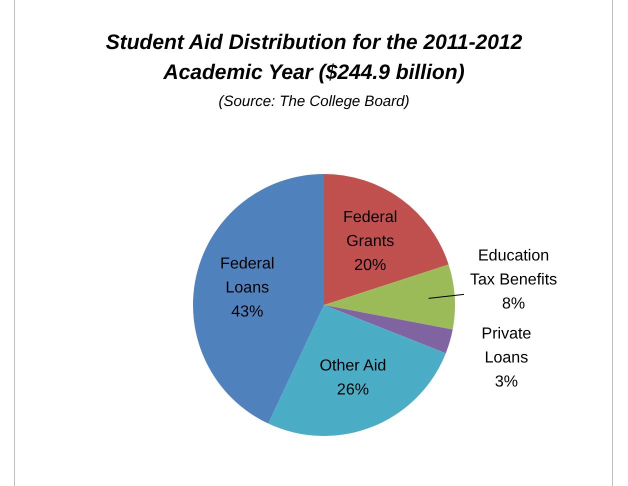 The image size is (628, 486). What do you see at coordinates (370, 229) in the screenshot?
I see `slice-label: Federal Grants` at bounding box center [370, 229].